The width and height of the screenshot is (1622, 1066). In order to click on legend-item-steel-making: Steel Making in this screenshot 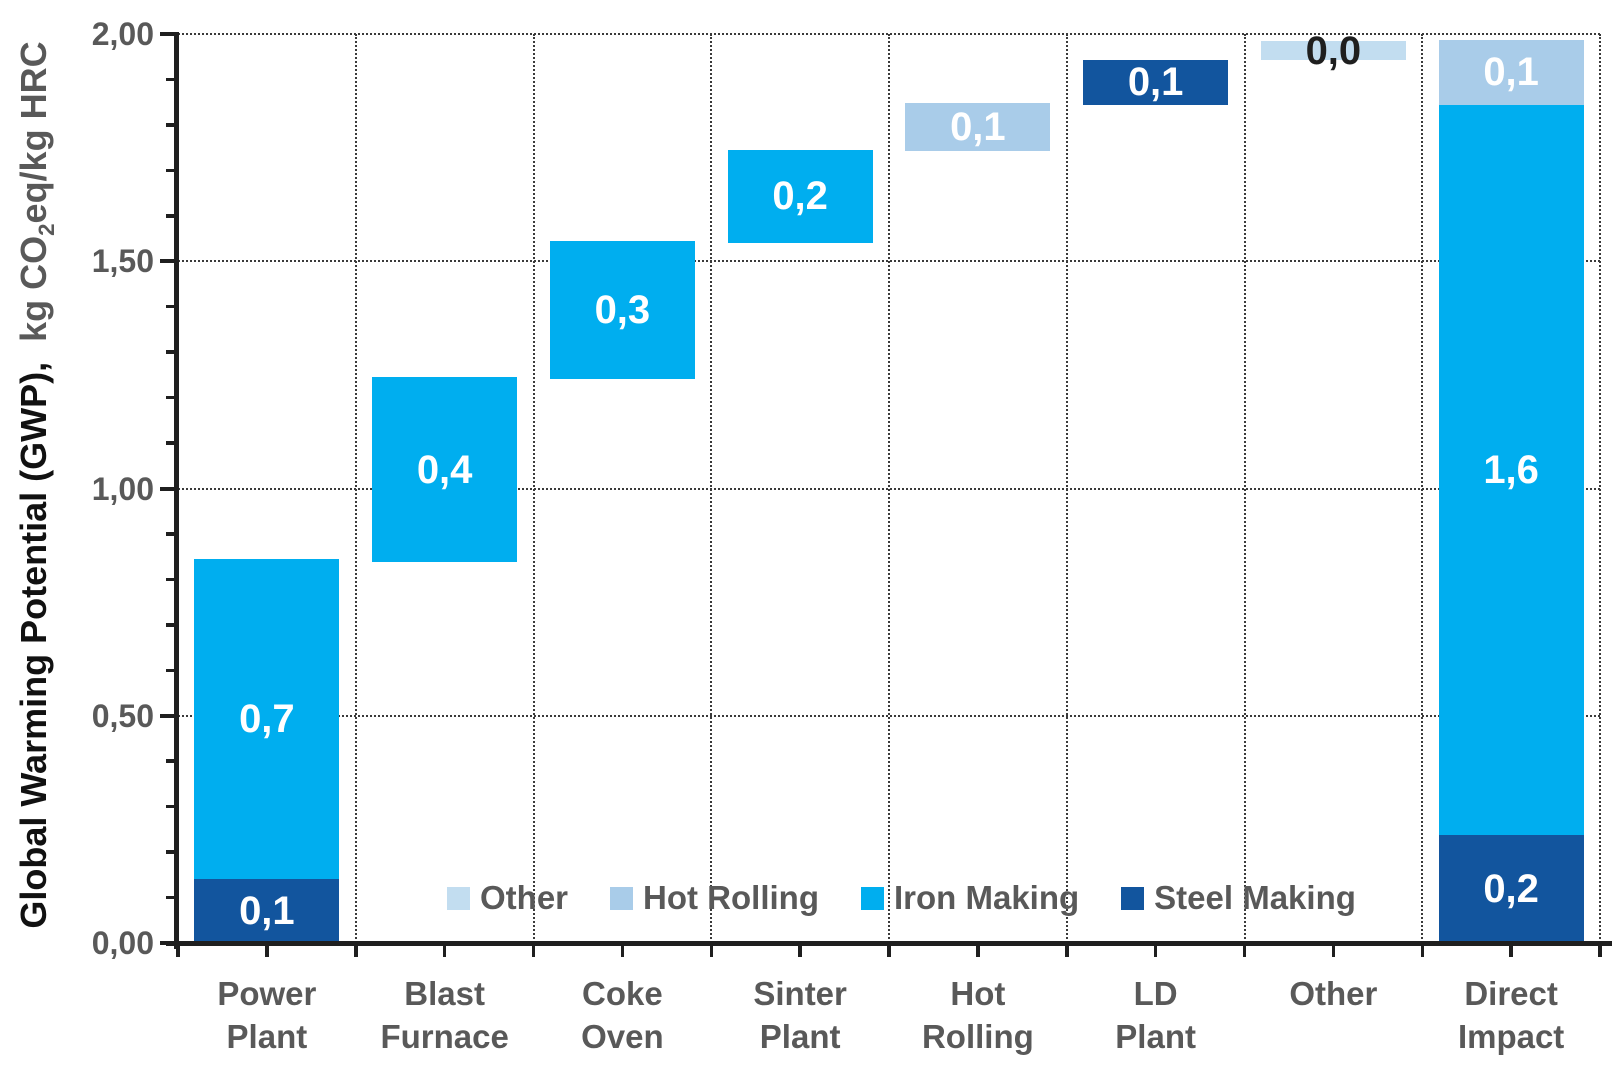, I will do `click(1238, 898)`.